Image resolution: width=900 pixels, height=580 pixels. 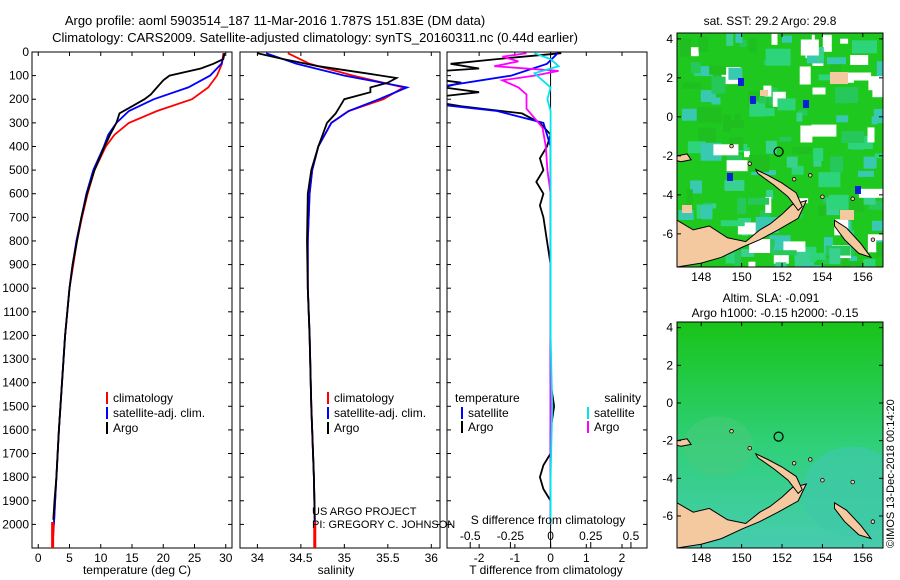 I want to click on sst-map-panel: 148 150 152 154 156 4 2 0 -2 -4 -6, so click(x=773, y=158).